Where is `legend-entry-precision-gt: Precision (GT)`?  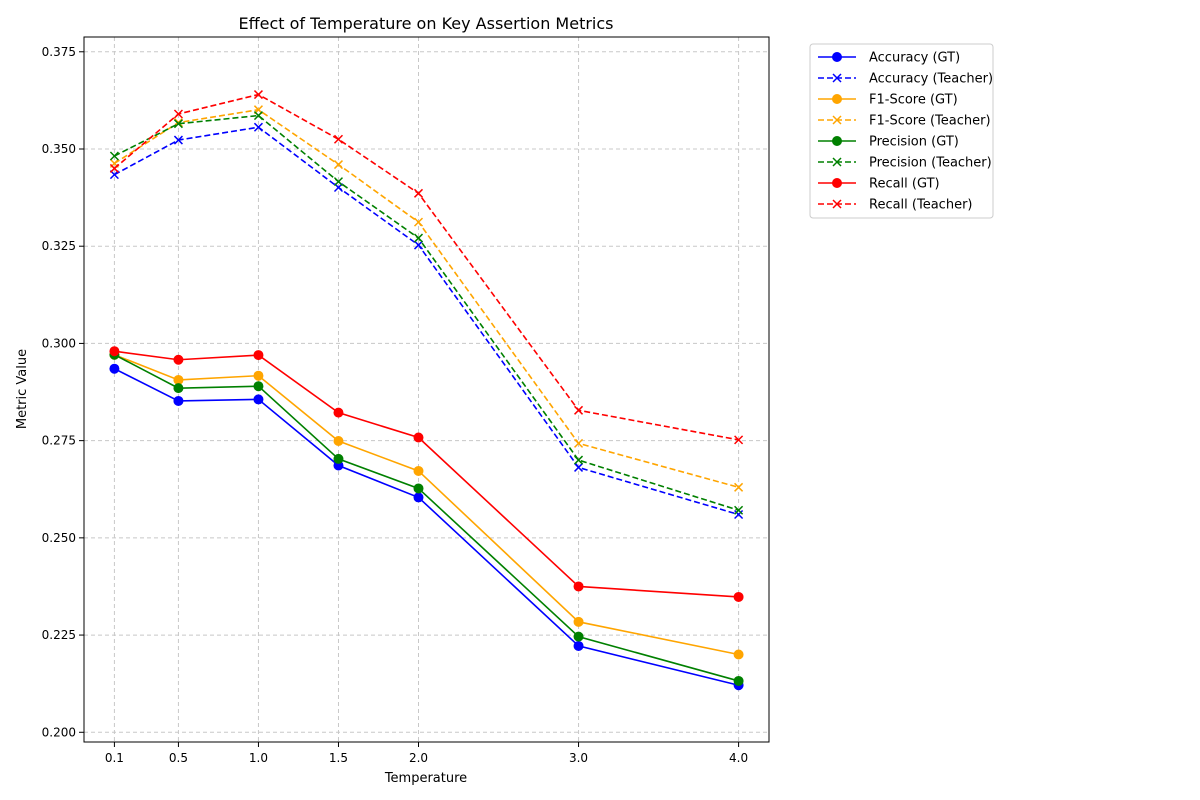 legend-entry-precision-gt: Precision (GT) is located at coordinates (888, 142).